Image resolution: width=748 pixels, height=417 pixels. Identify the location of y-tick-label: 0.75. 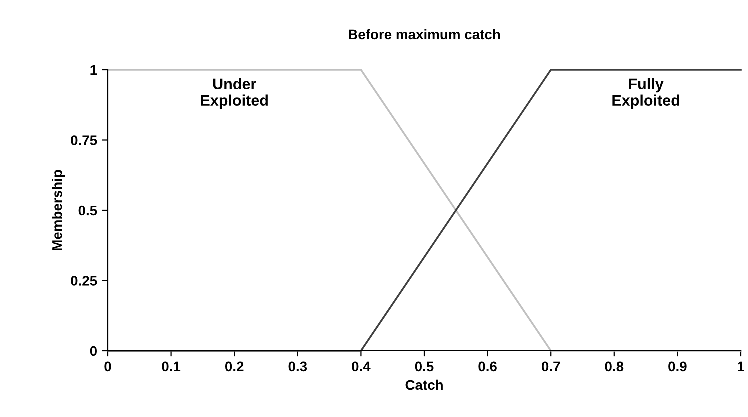
(84, 141).